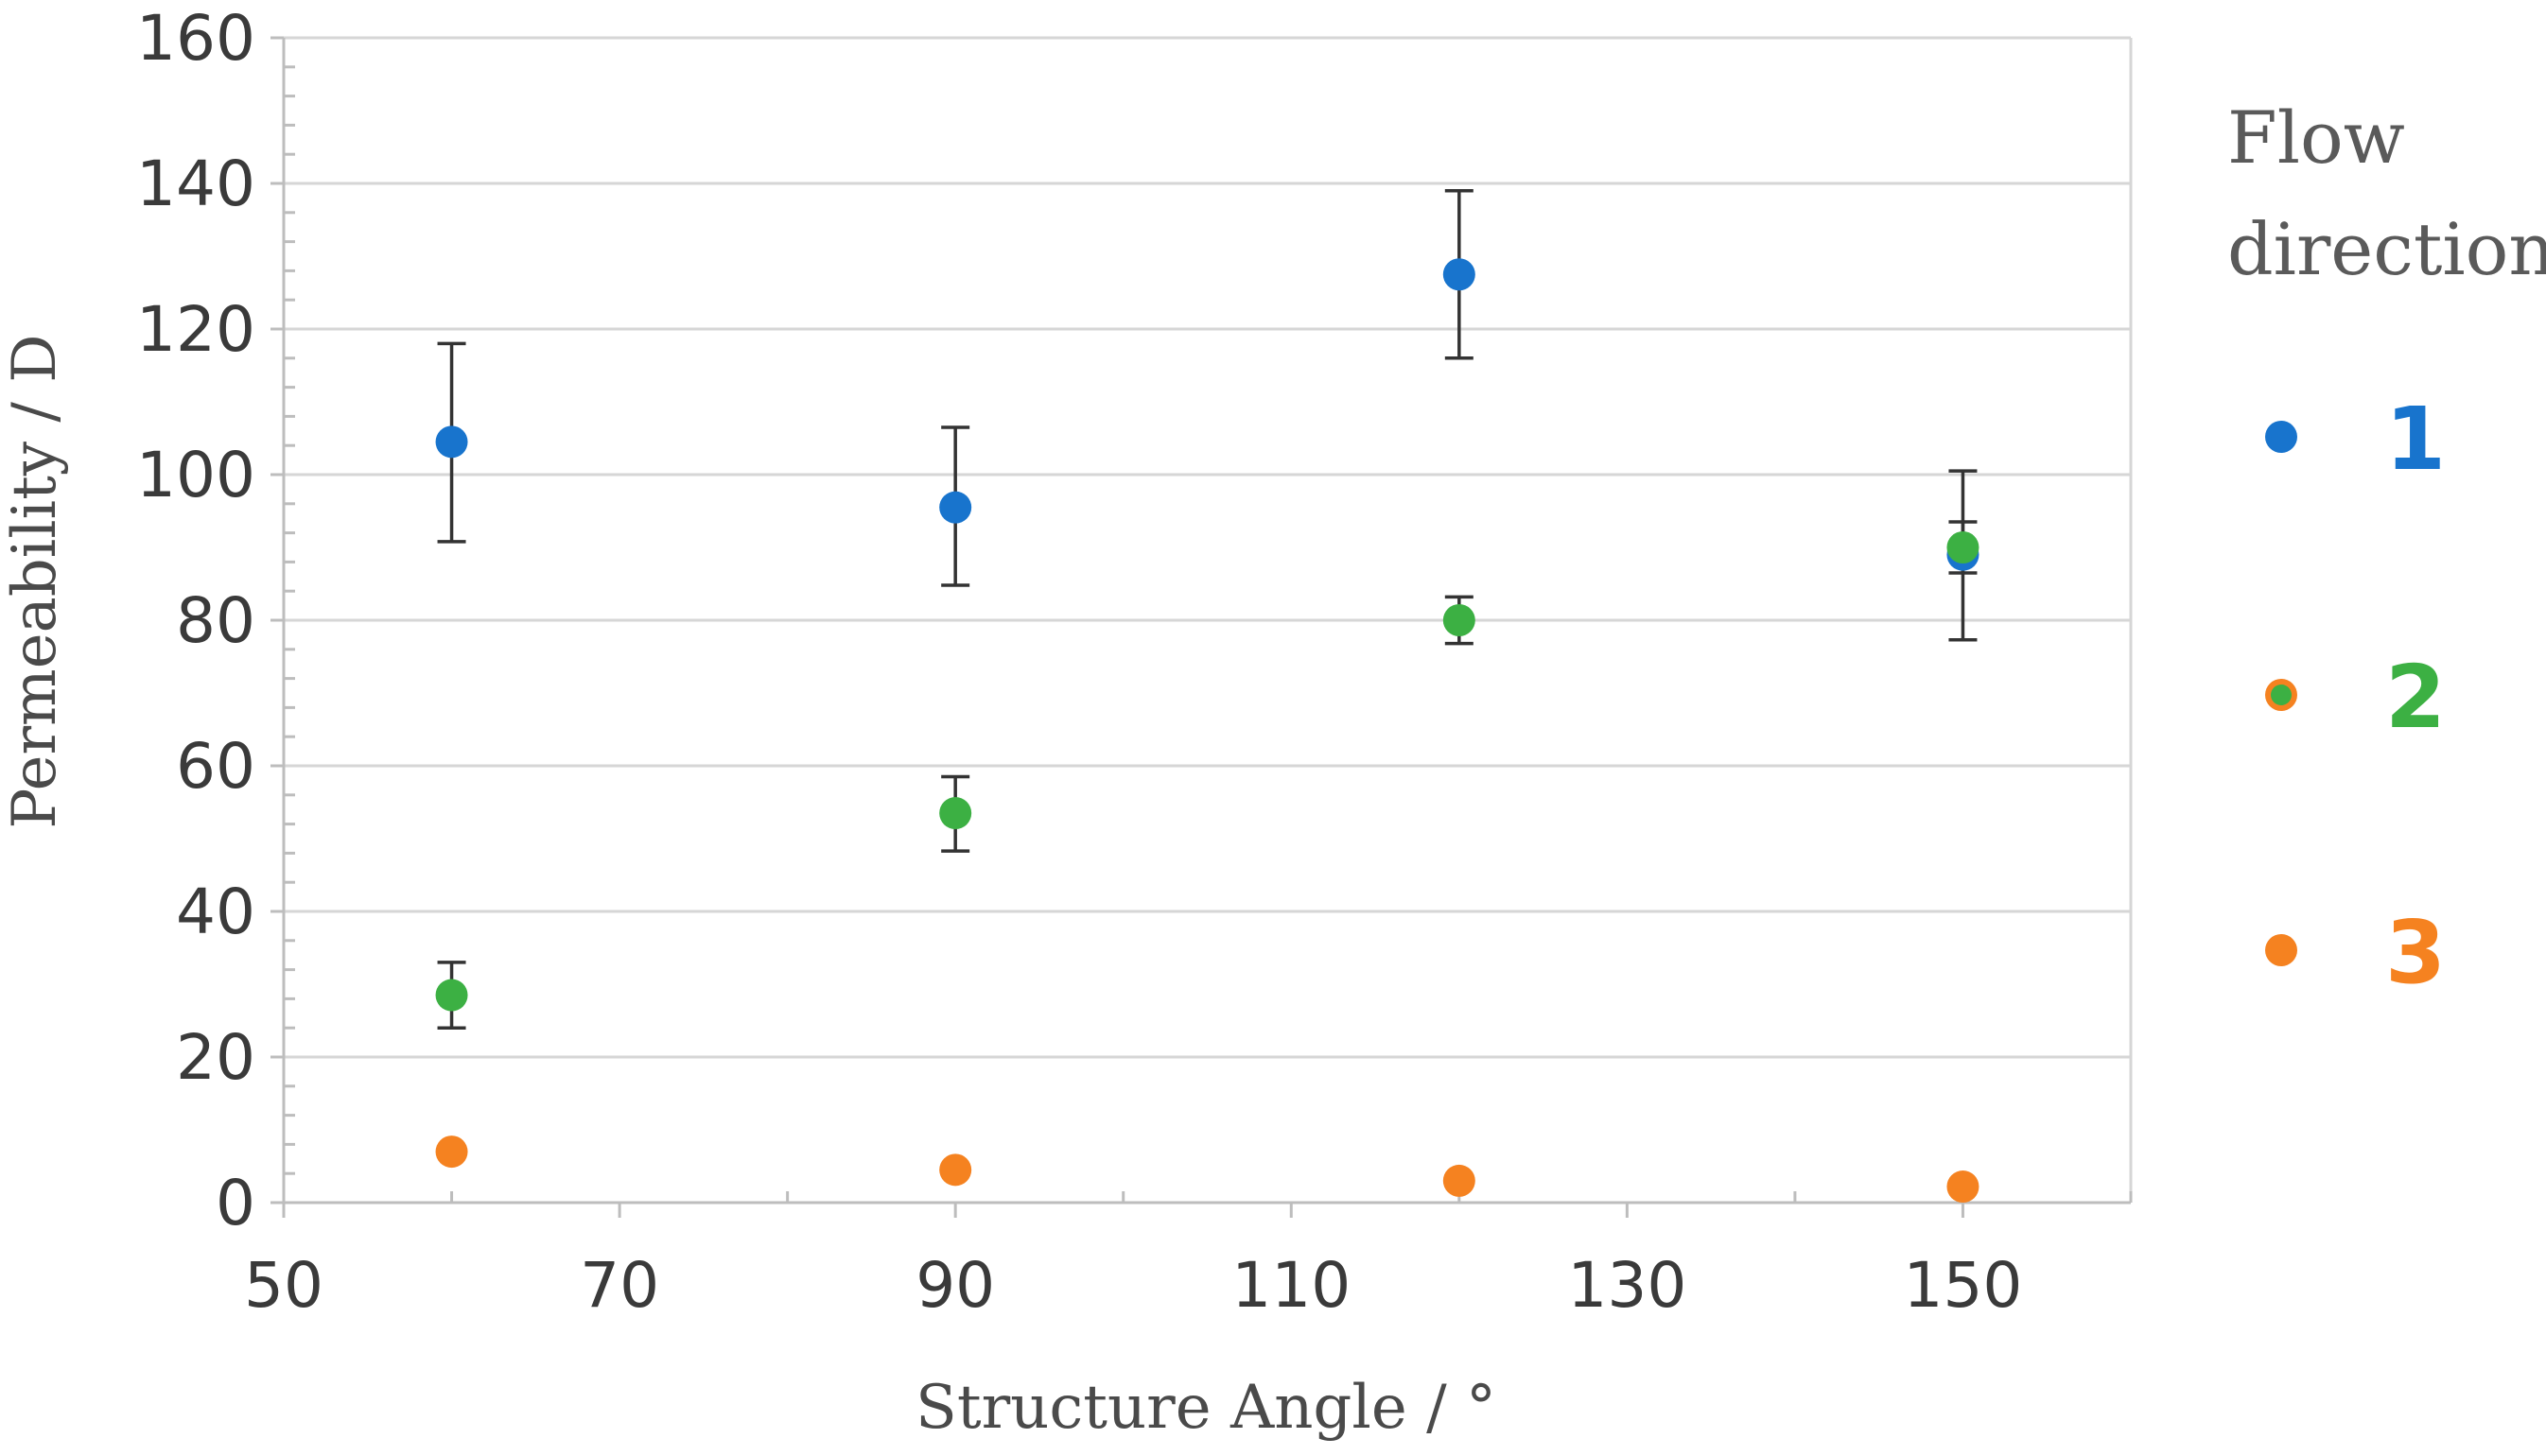  I want to click on legend-label-3: 3, so click(2415, 952).